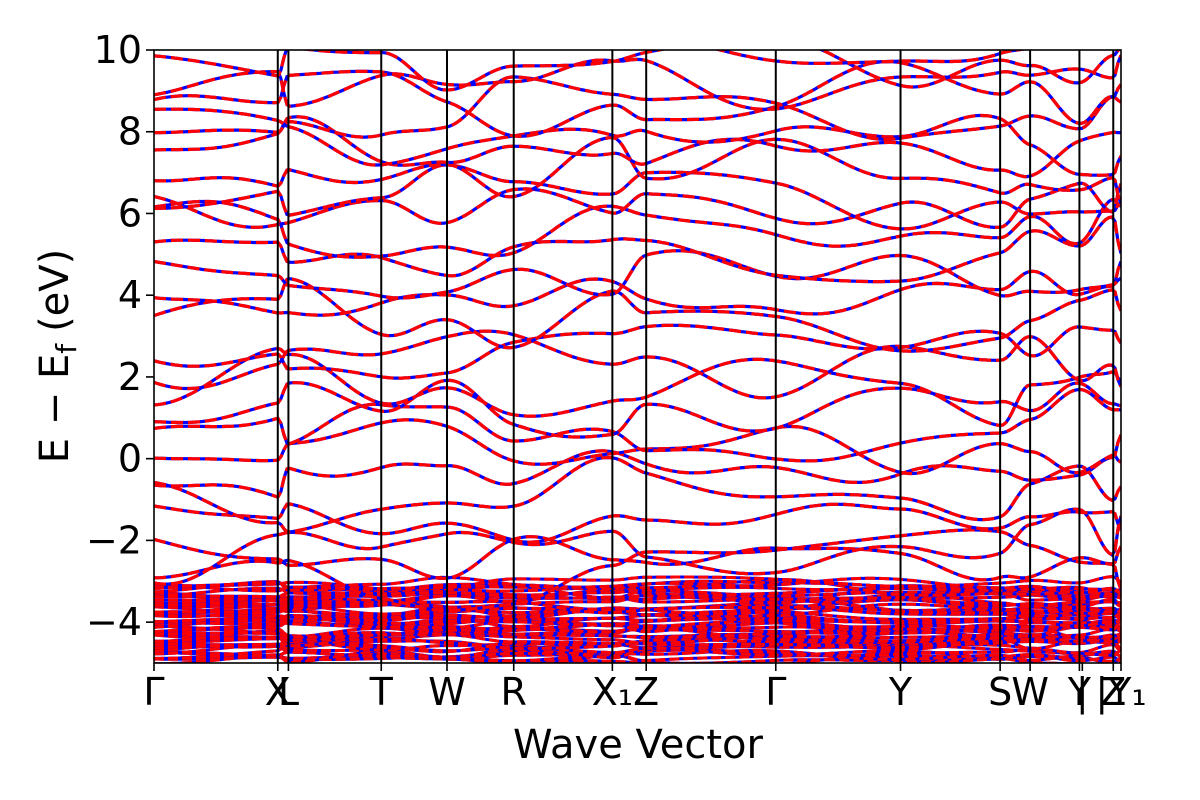 This screenshot has height=800, width=1200. Describe the element at coordinates (120, 336) in the screenshot. I see `y-axis-ticks: −4 −2 0 2 4 6 8 10` at that location.